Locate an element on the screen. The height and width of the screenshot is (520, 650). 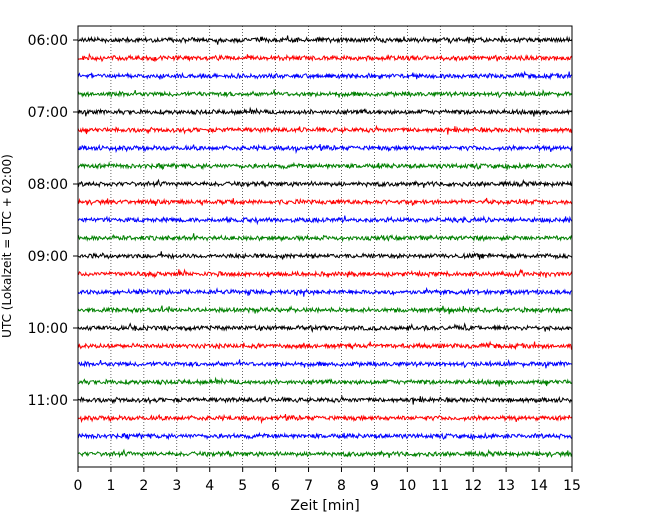
x-tick-label: 3 is located at coordinates (176, 486).